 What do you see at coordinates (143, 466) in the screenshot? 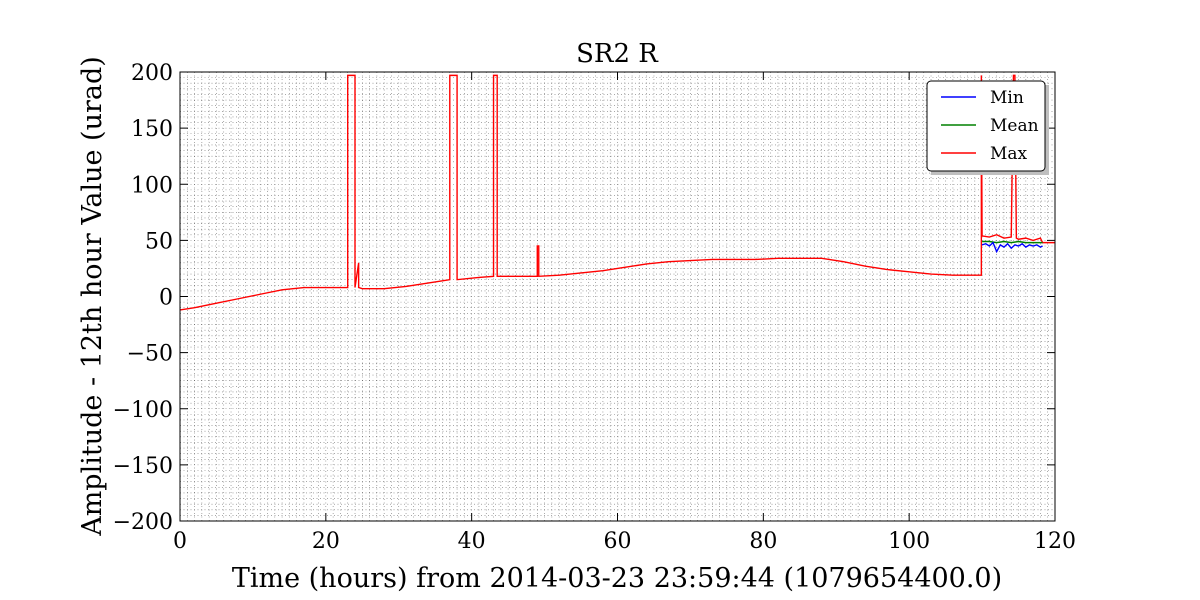
I see `y-tick-label: −150` at bounding box center [143, 466].